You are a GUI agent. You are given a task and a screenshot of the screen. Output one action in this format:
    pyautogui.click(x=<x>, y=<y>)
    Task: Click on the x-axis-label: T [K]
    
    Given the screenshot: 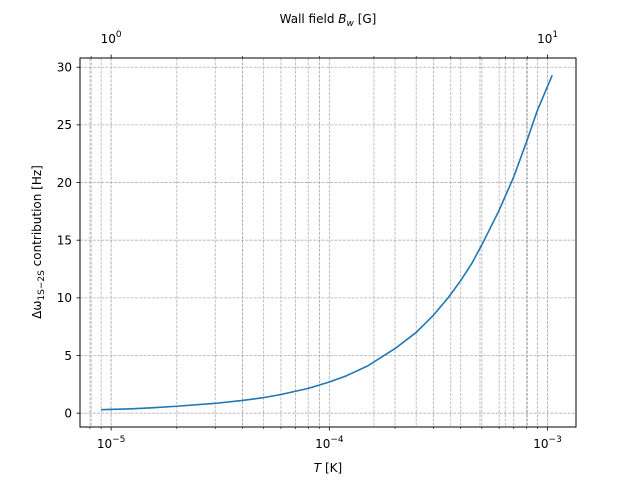 What is the action you would take?
    pyautogui.click(x=328, y=468)
    